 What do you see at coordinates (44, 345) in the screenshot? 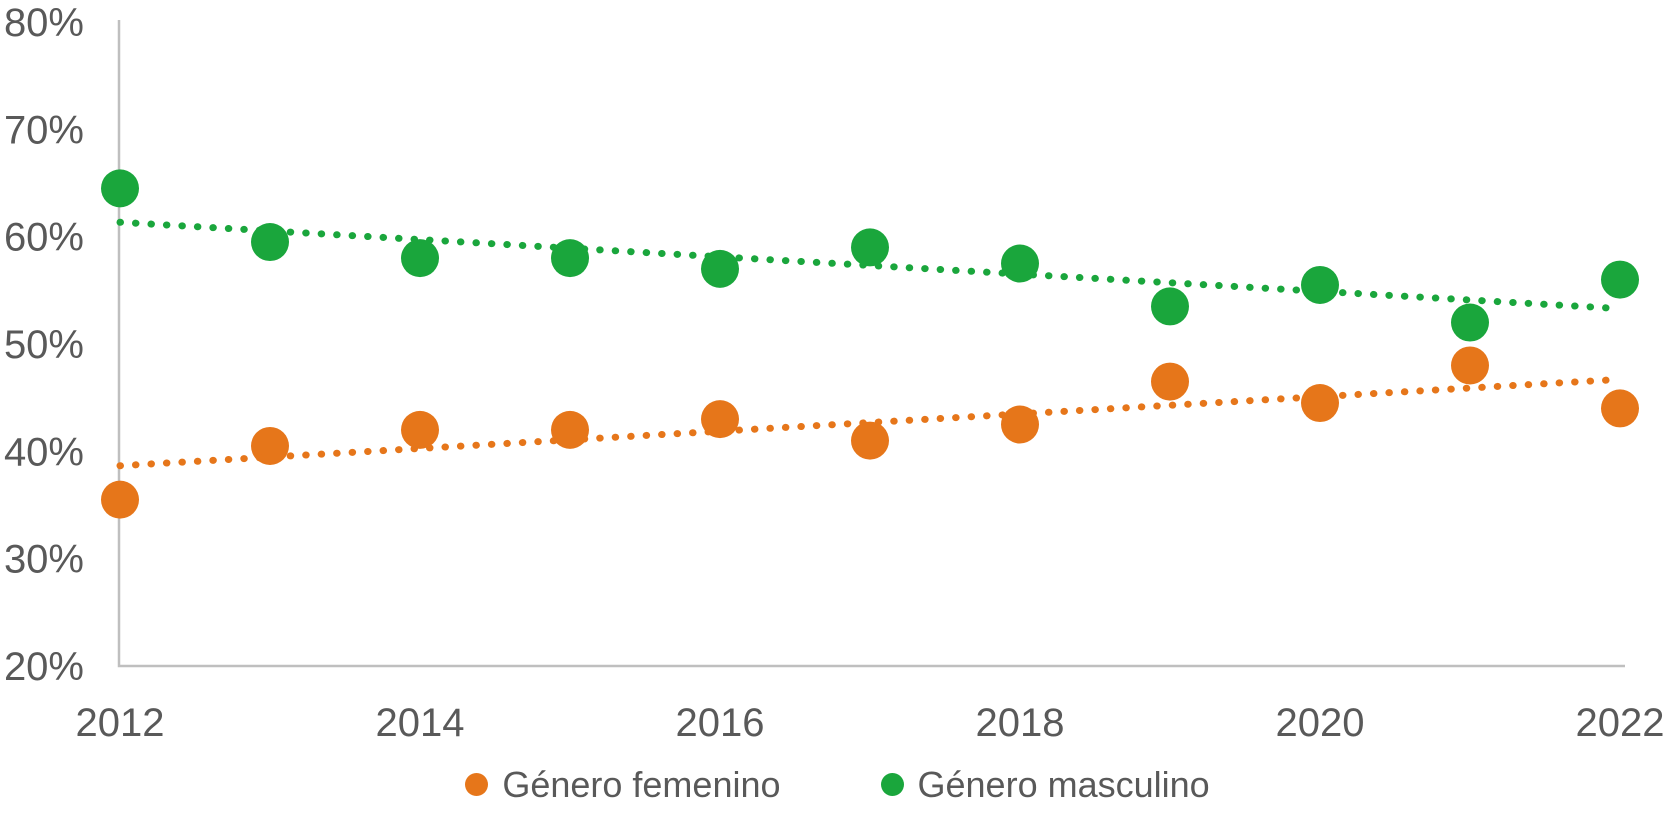
I see `y-tick-label: 50%` at bounding box center [44, 345].